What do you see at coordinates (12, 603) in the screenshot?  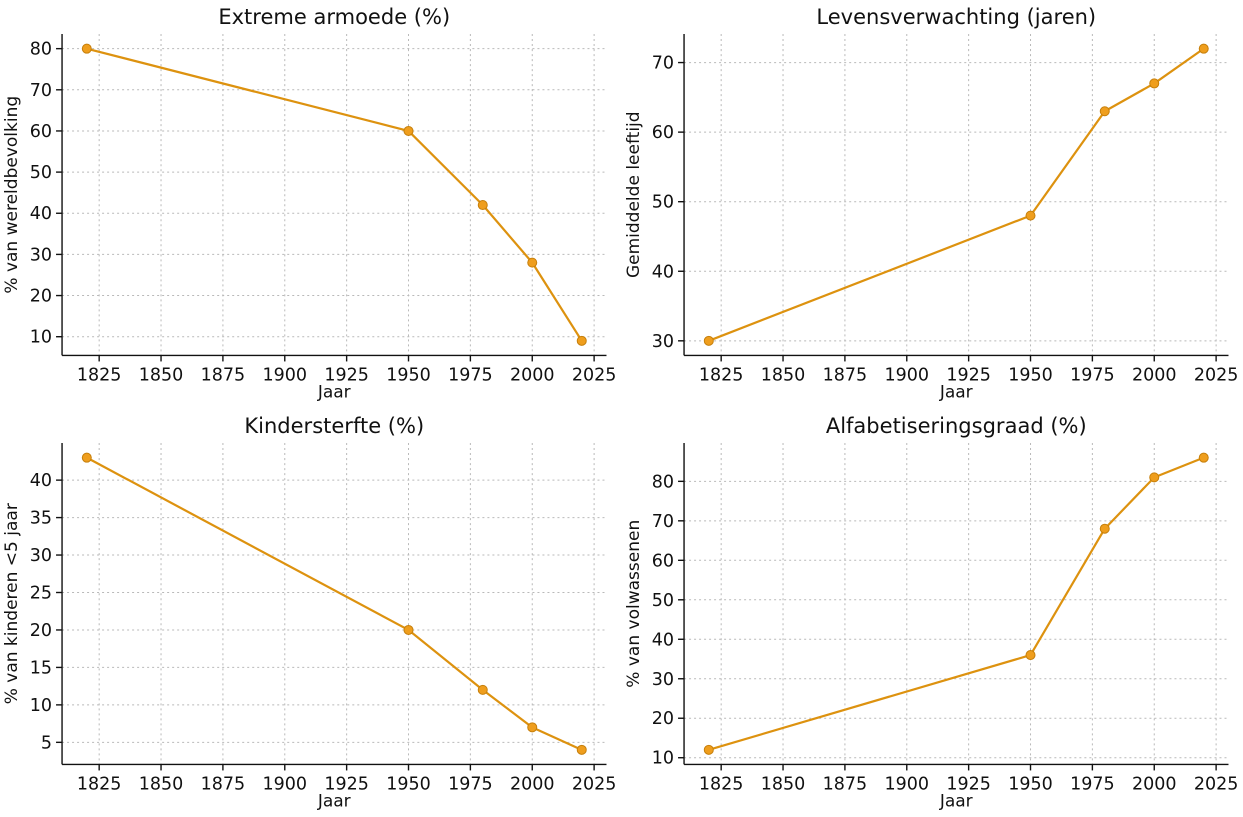 I see `y-axis-label: % van kinderen <5 jaar` at bounding box center [12, 603].